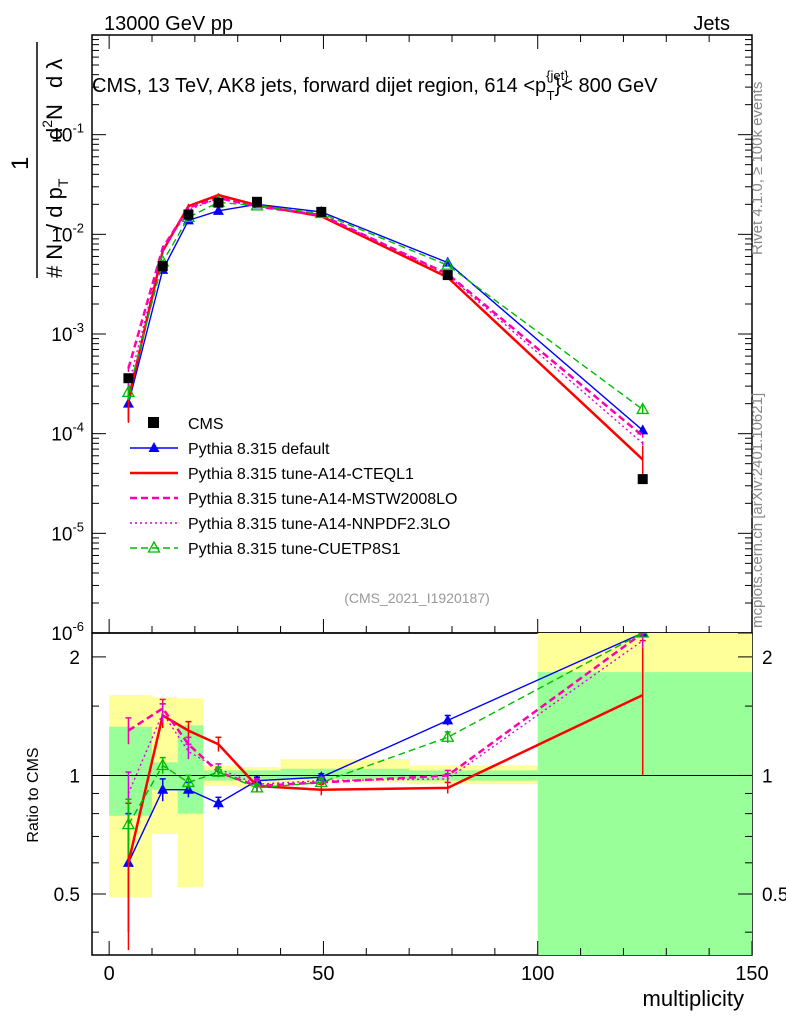 The image size is (786, 1024). Describe the element at coordinates (751, 974) in the screenshot. I see `x-tick-label: 150` at that location.